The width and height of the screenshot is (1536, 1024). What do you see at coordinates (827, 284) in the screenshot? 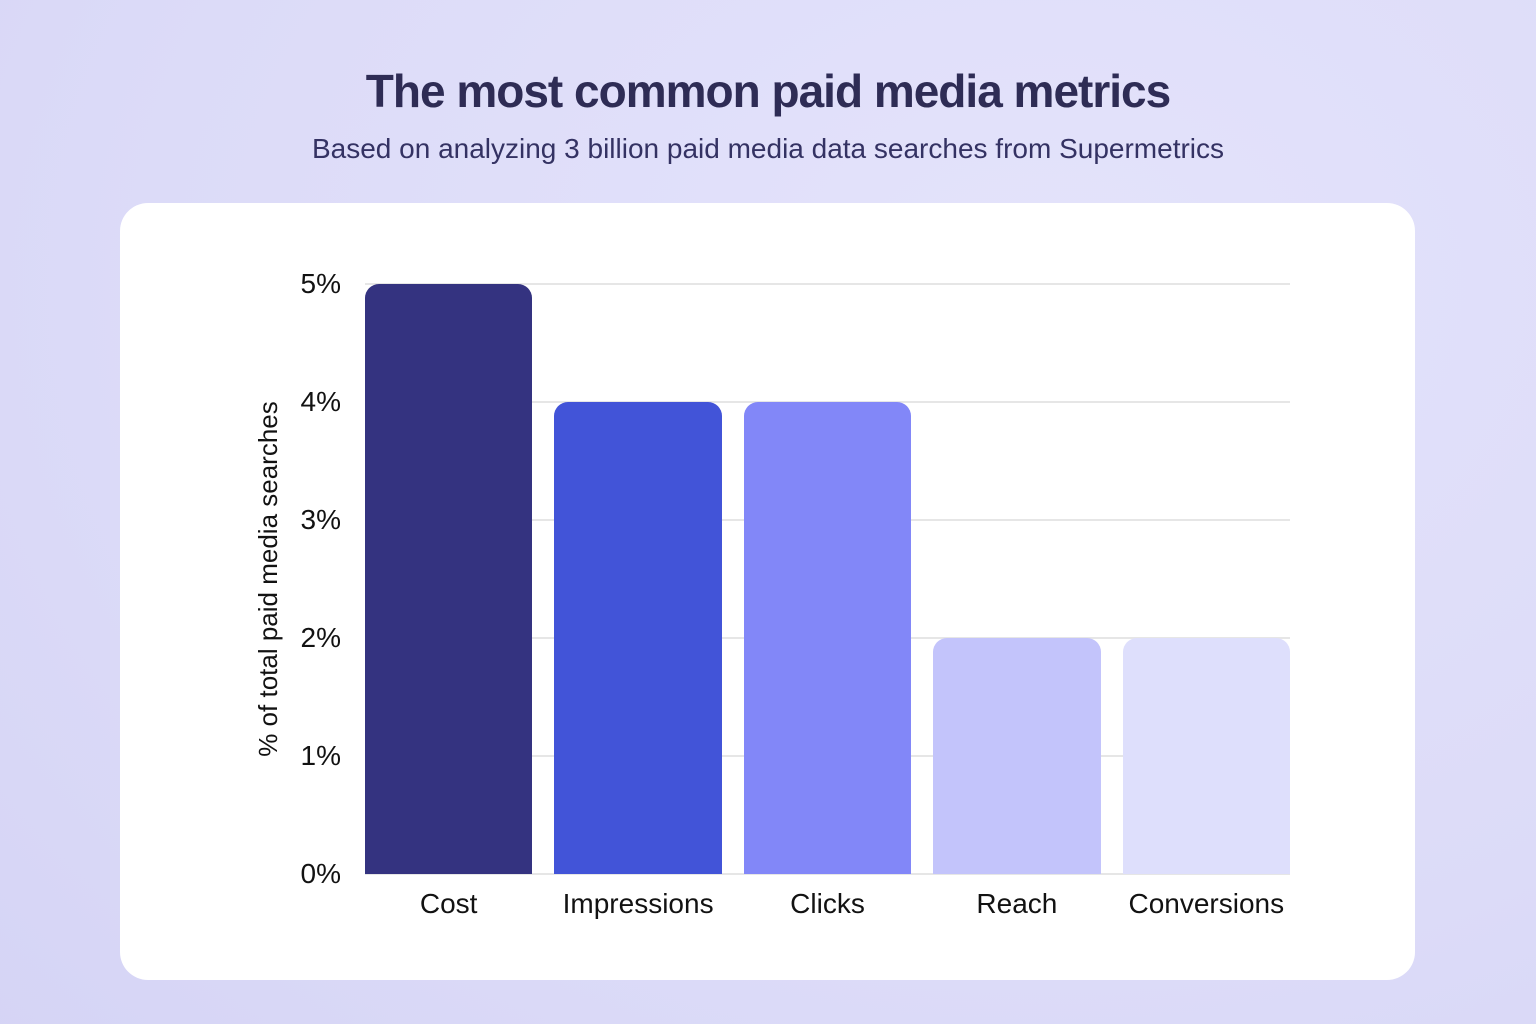
I see `gridline-5%` at bounding box center [827, 284].